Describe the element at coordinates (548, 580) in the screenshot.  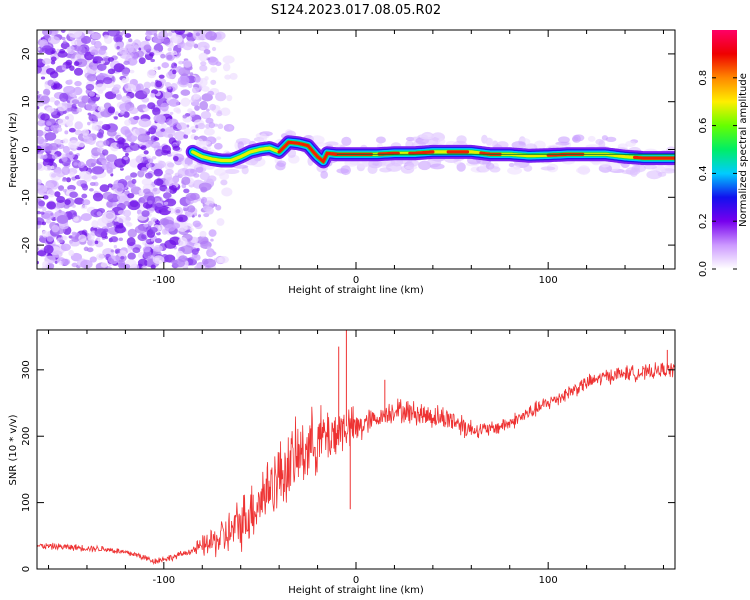
I see `snr-x-tick-label: 100` at that location.